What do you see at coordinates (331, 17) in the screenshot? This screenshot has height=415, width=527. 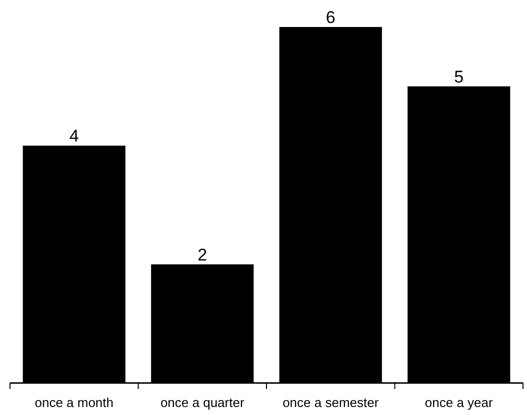 I see `data-label: 6` at bounding box center [331, 17].